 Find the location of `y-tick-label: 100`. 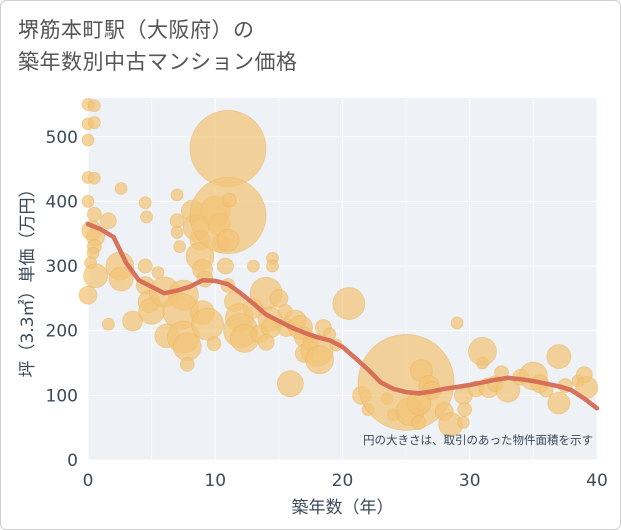

y-tick-label: 100 is located at coordinates (62, 396).